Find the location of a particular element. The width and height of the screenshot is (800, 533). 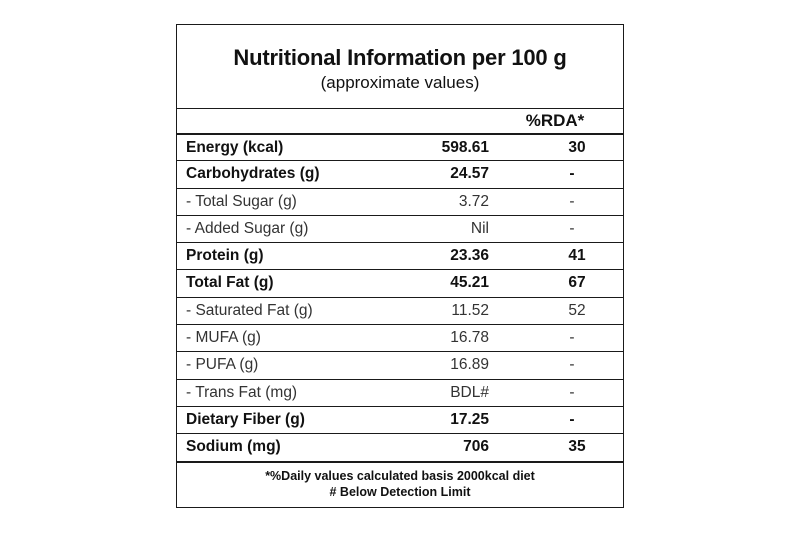

table-row: - MUFA (g) 16.78 - is located at coordinates (400, 337).